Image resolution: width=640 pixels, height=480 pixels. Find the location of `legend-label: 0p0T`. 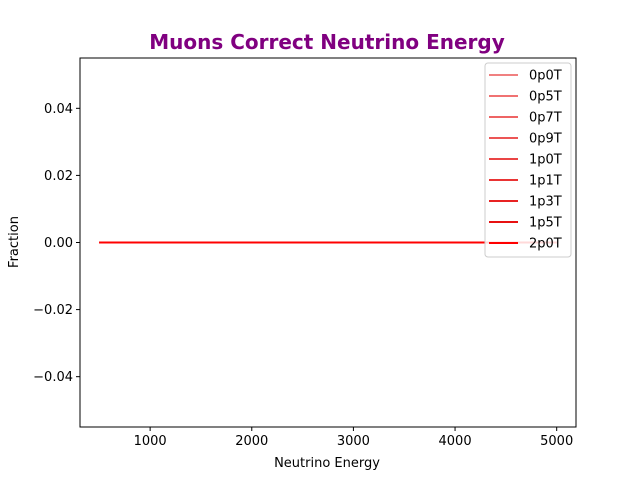

legend-label: 0p0T is located at coordinates (545, 76).